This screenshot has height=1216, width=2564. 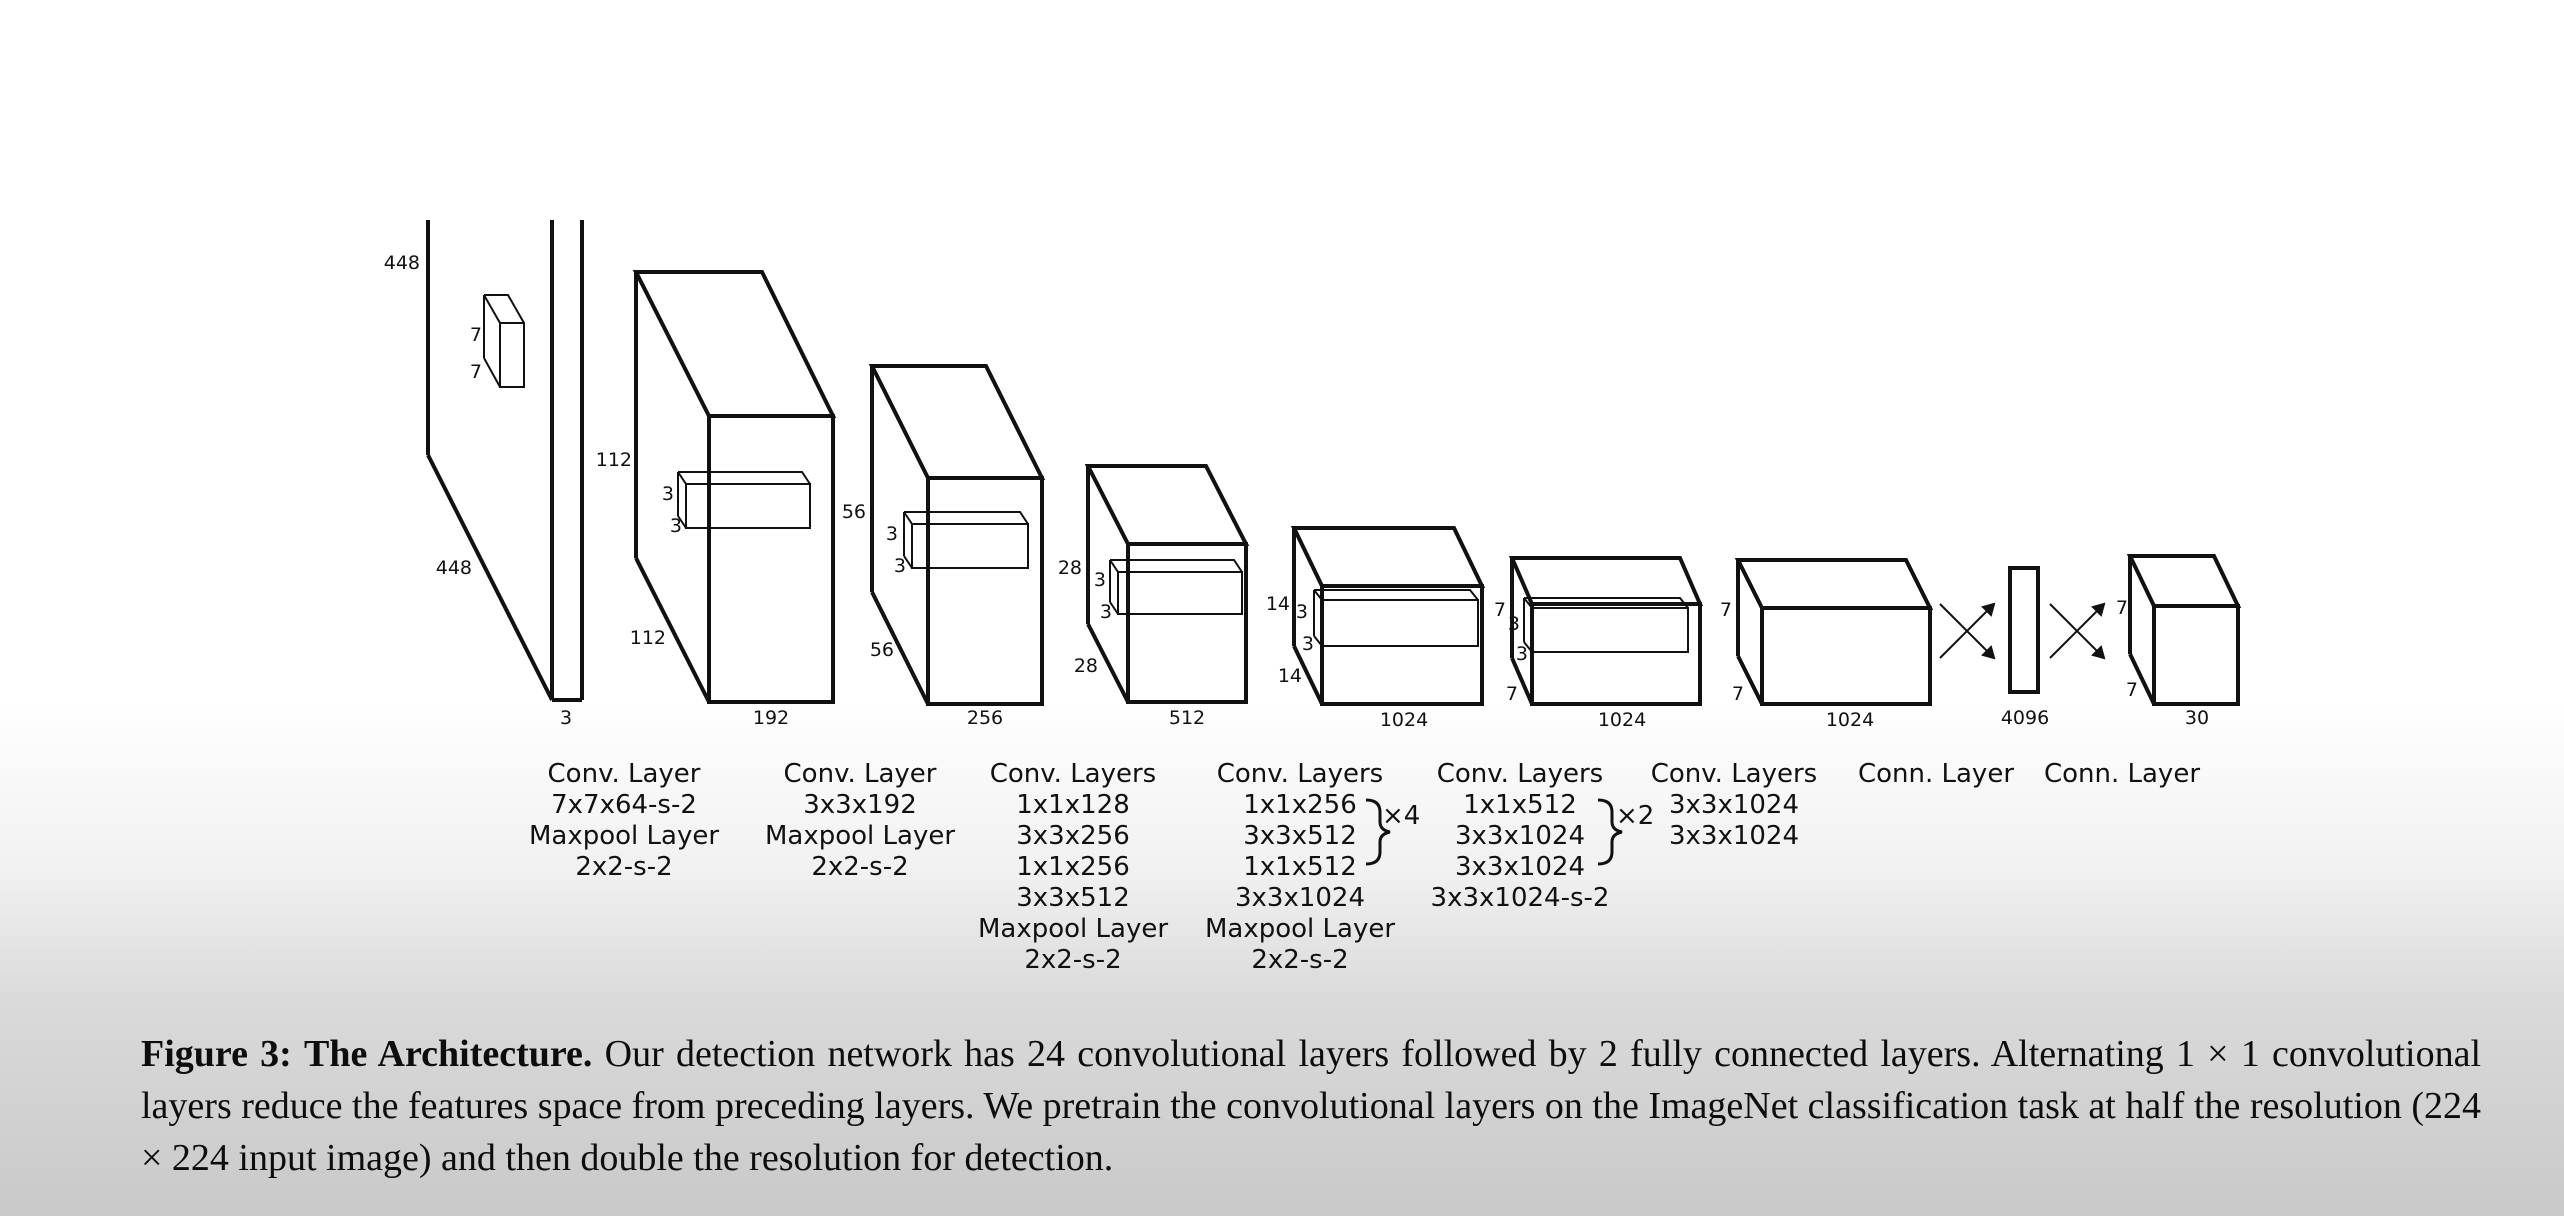 What do you see at coordinates (1072, 805) in the screenshot?
I see `layer-label: 1x1x128` at bounding box center [1072, 805].